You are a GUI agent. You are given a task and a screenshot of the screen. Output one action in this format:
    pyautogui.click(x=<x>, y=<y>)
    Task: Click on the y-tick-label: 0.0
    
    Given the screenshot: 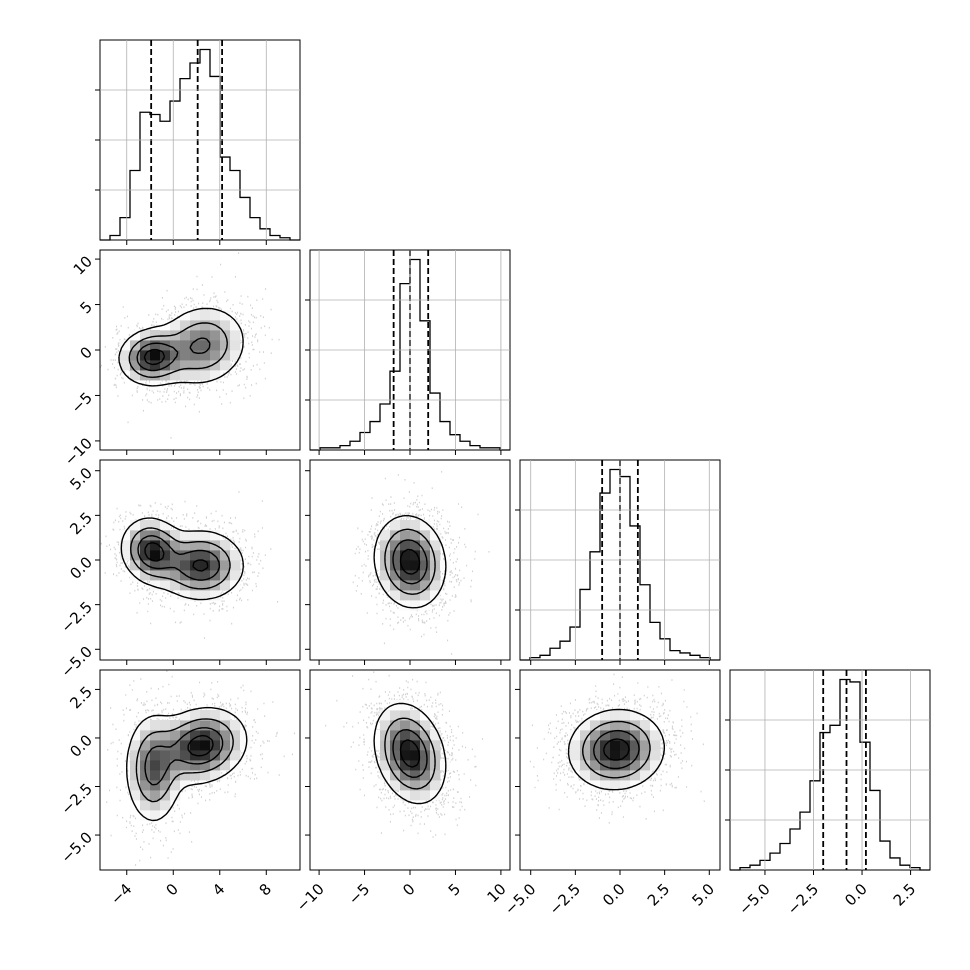 What is the action you would take?
    pyautogui.click(x=81, y=568)
    